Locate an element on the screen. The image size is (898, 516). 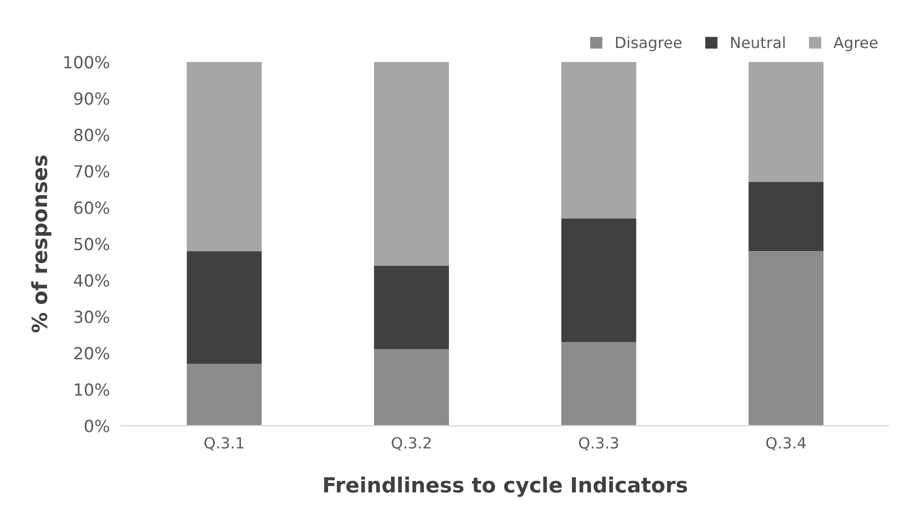
legend-label: Disagree is located at coordinates (649, 44).